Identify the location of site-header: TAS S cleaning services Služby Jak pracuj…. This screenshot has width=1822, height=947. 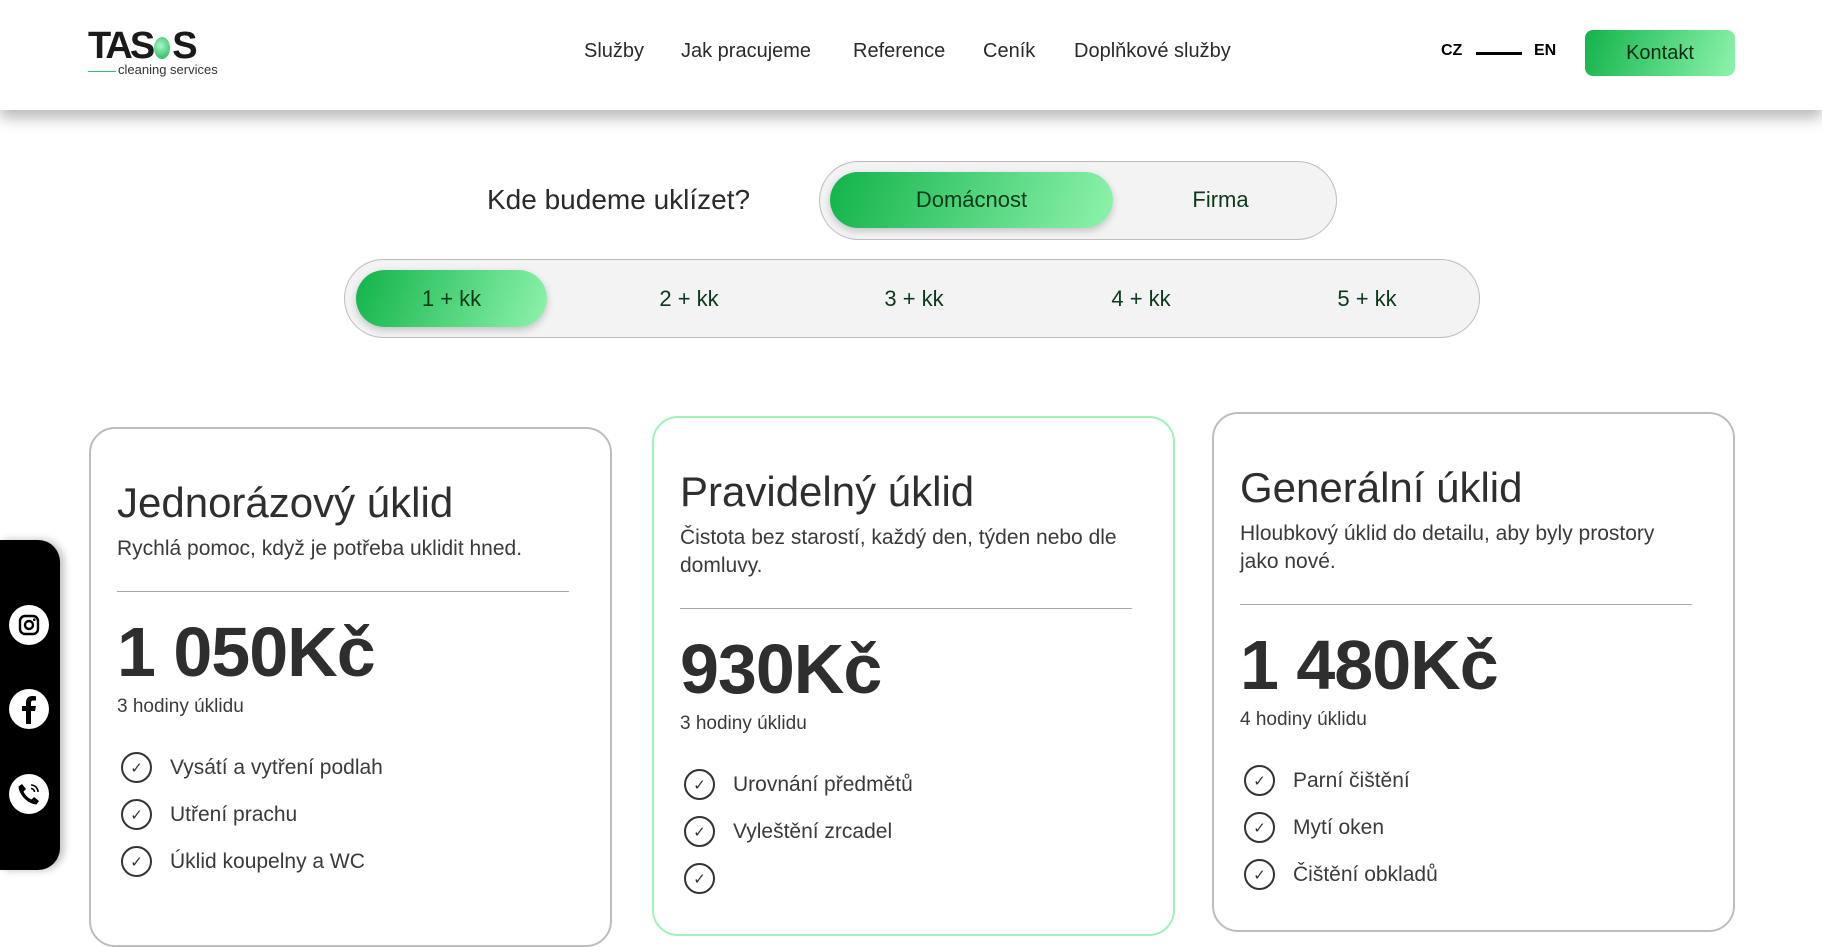
(911, 55).